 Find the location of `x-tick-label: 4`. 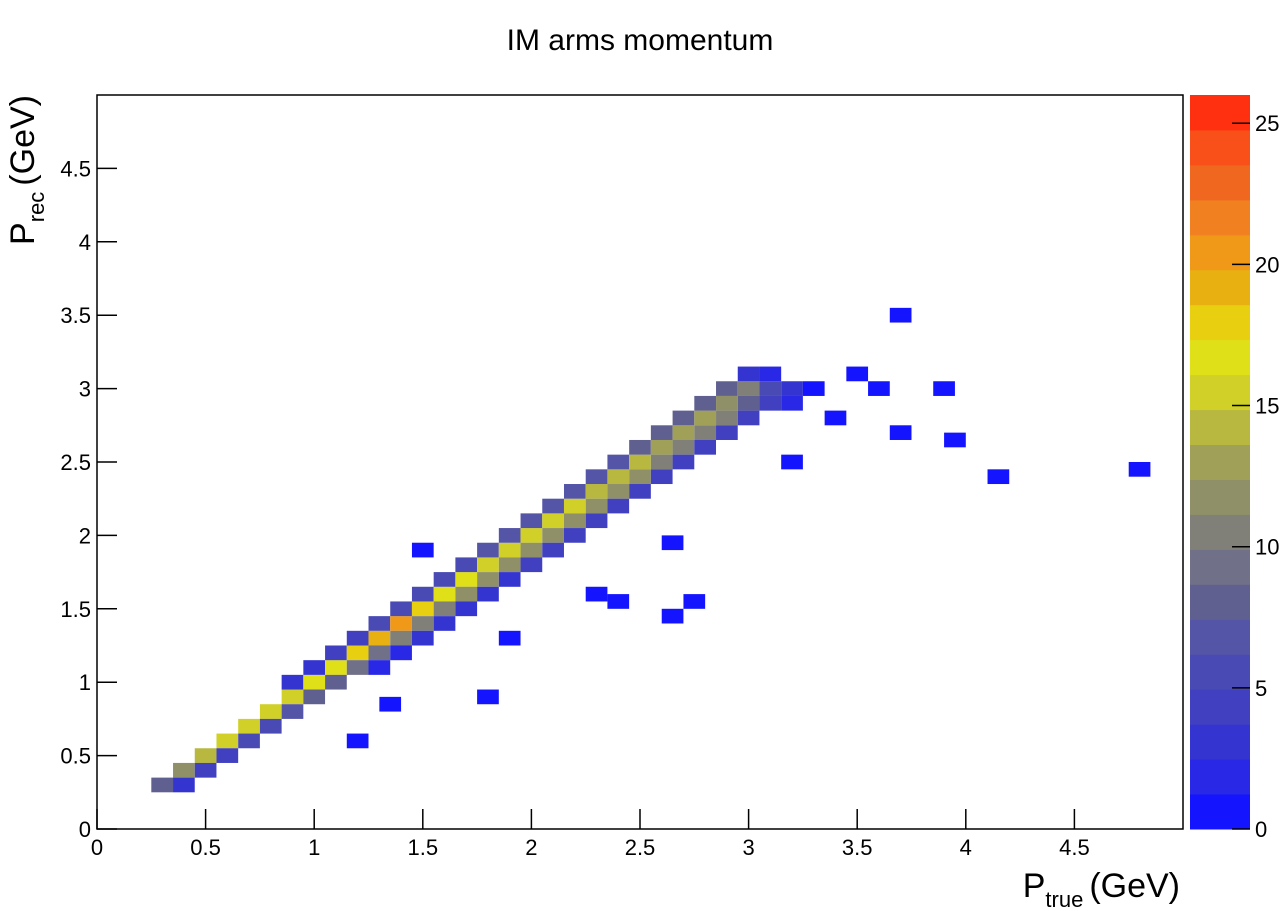

x-tick-label: 4 is located at coordinates (966, 847).